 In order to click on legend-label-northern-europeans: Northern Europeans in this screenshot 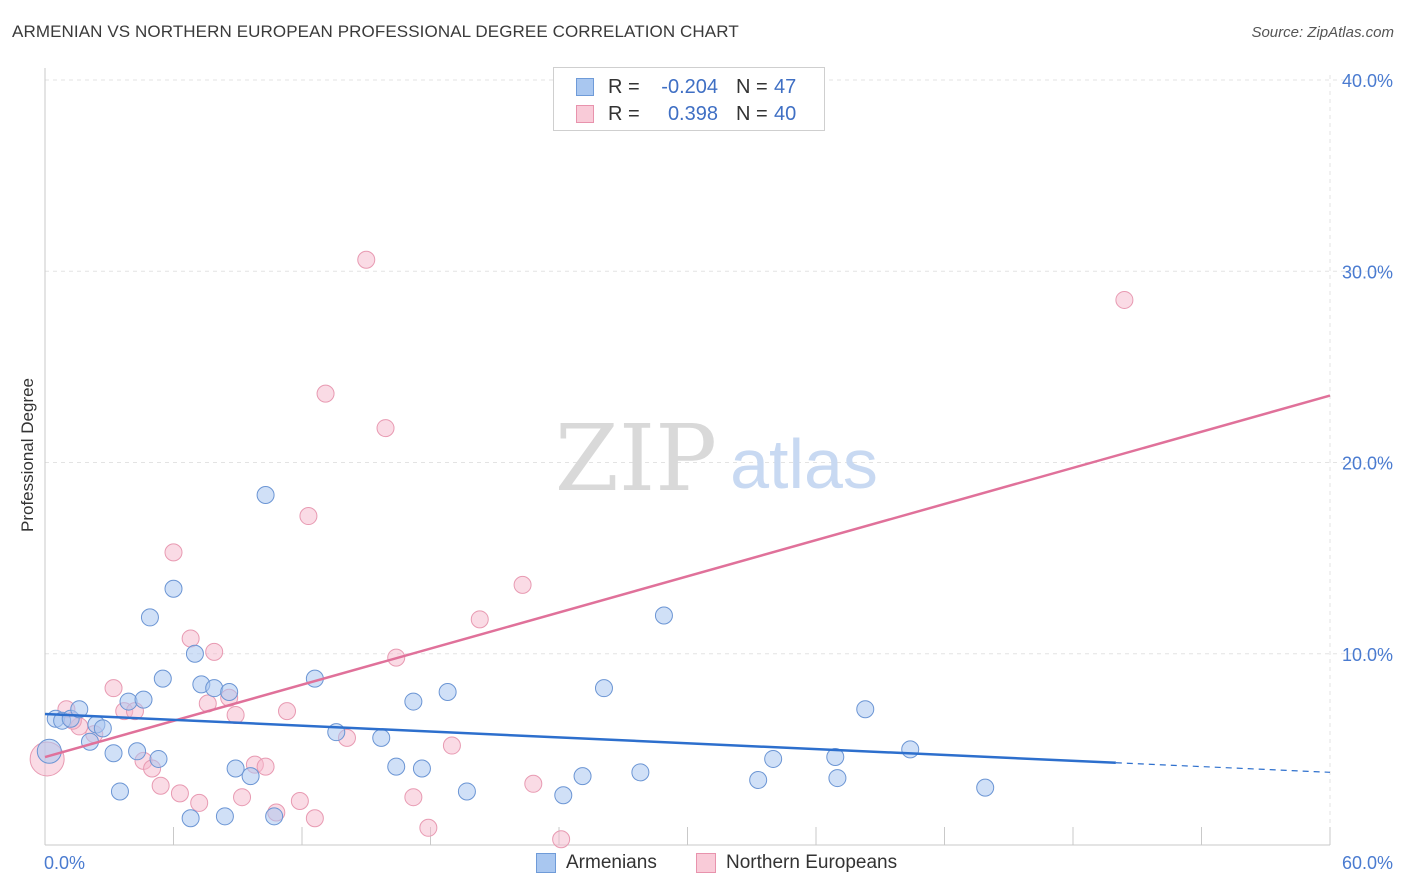, I will do `click(812, 862)`.